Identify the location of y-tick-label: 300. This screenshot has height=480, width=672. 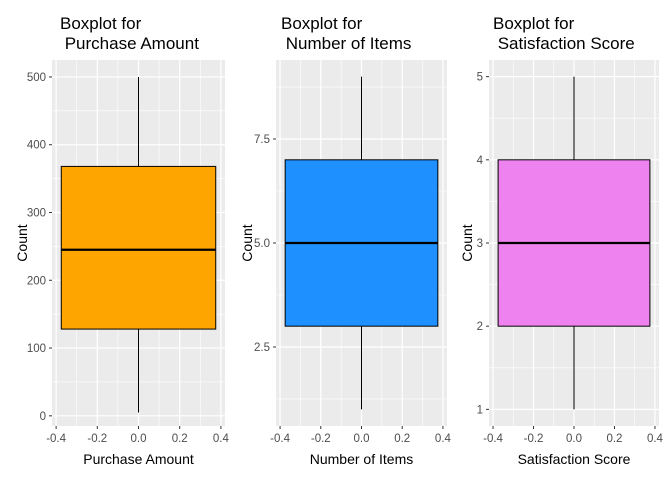
(36, 214).